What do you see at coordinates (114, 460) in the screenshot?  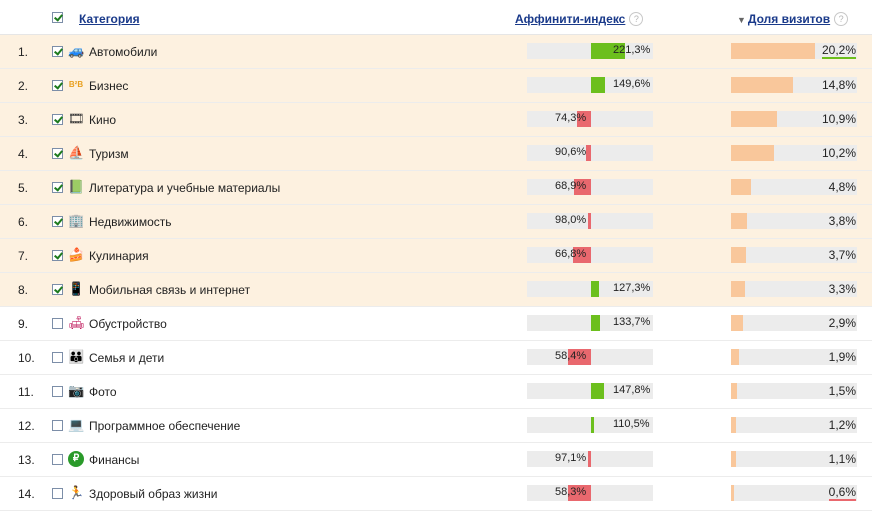 I see `category-label: Финансы` at bounding box center [114, 460].